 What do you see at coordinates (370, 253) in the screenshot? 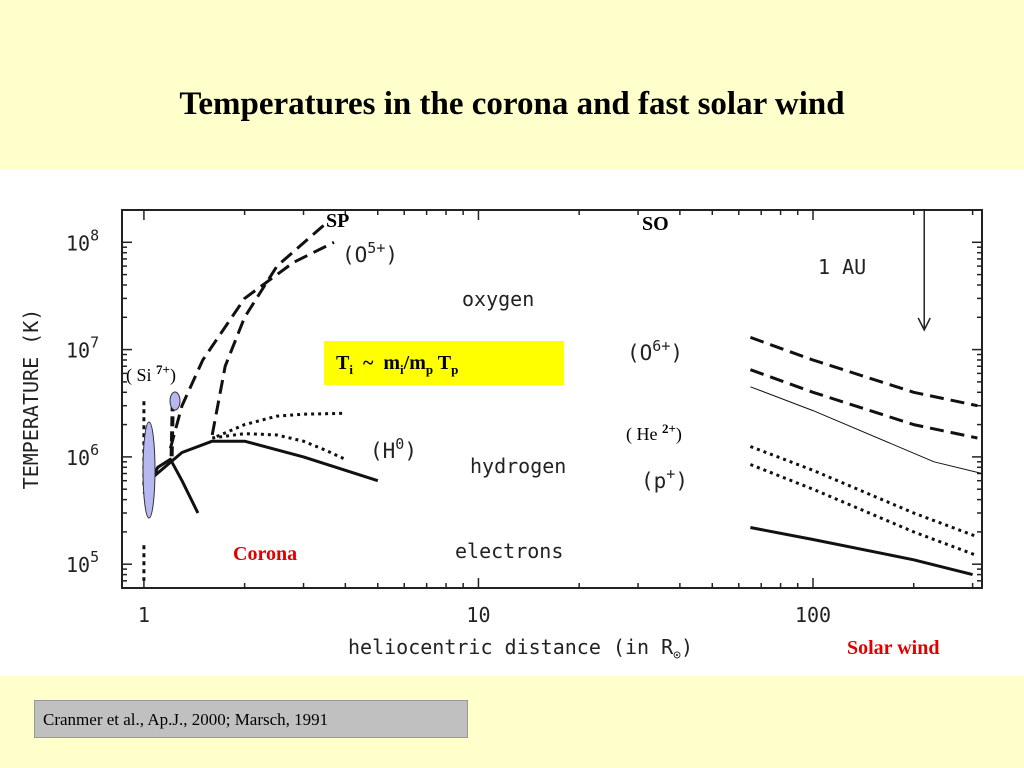
I see `o5-label: (O5+)` at bounding box center [370, 253].